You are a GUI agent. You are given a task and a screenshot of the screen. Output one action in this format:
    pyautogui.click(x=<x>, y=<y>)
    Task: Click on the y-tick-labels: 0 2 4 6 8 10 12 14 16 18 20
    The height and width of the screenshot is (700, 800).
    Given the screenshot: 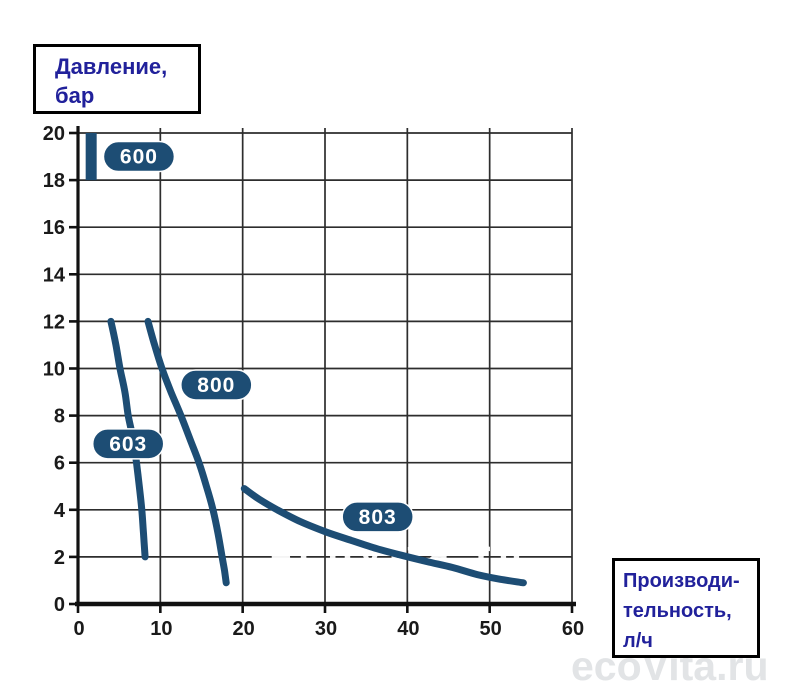 What is the action you would take?
    pyautogui.click(x=54, y=369)
    